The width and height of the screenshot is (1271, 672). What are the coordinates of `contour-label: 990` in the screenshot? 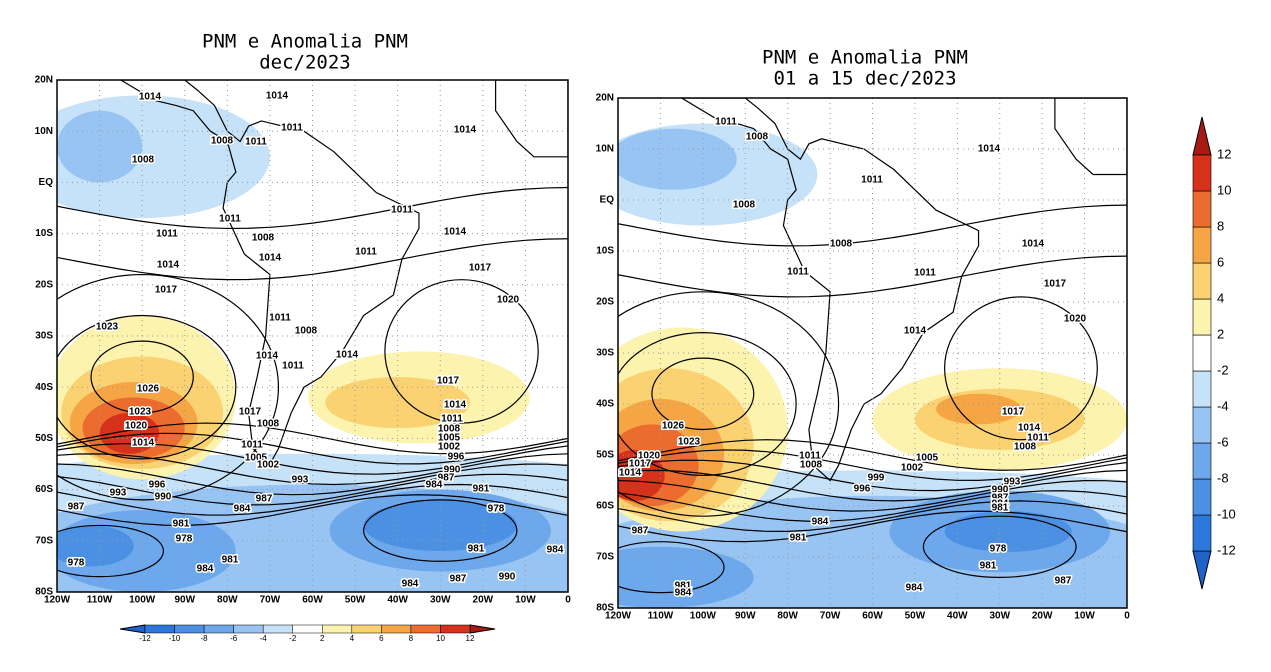 It's located at (163, 497).